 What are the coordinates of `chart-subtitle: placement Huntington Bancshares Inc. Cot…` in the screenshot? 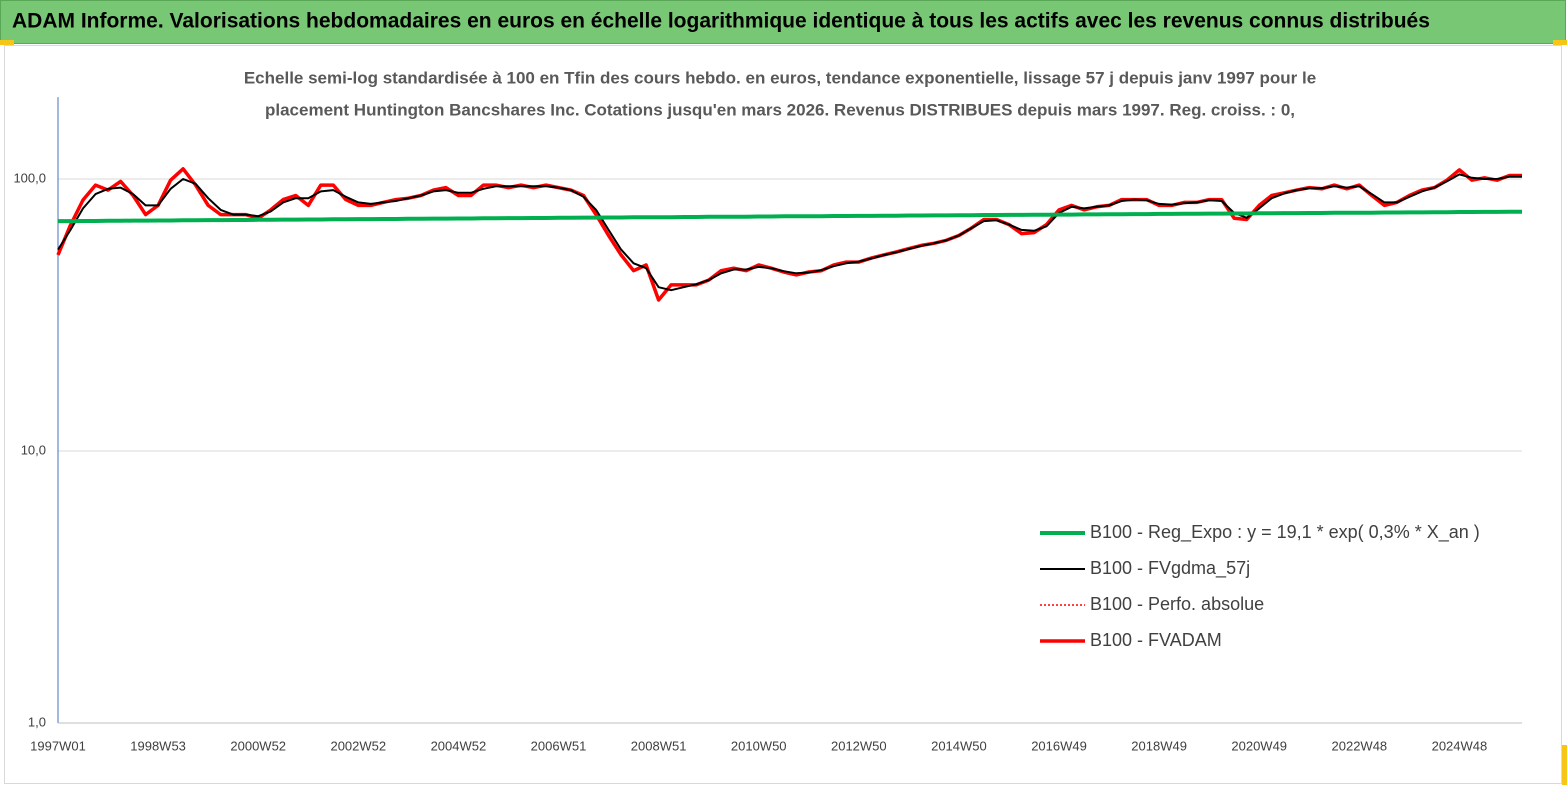 It's located at (780, 109).